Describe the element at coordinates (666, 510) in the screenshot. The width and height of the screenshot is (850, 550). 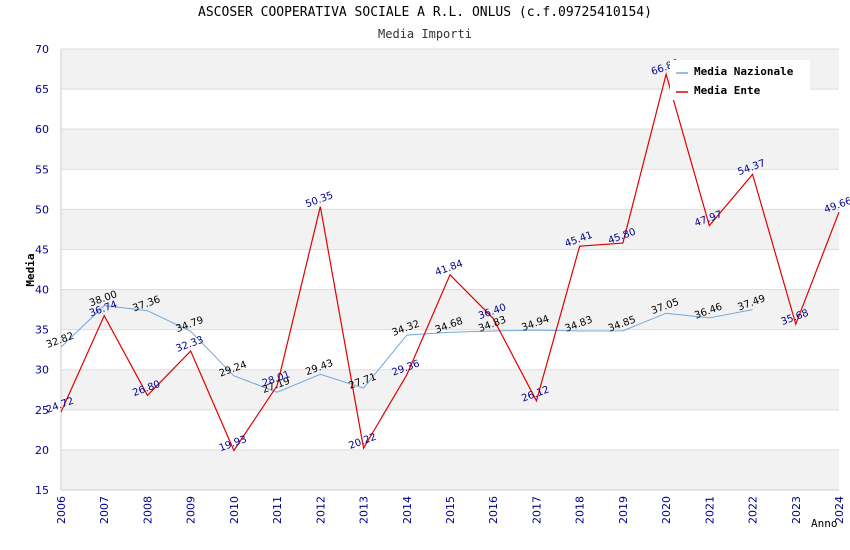
I see `x-tick-label: 2020` at that location.